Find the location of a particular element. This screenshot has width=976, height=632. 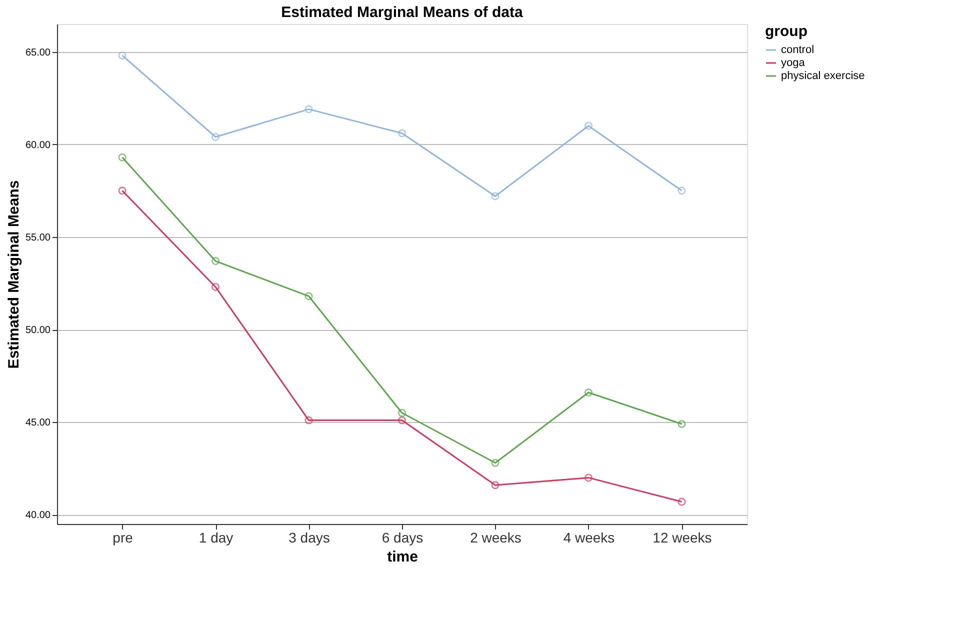

legend-label: yoga is located at coordinates (793, 63).